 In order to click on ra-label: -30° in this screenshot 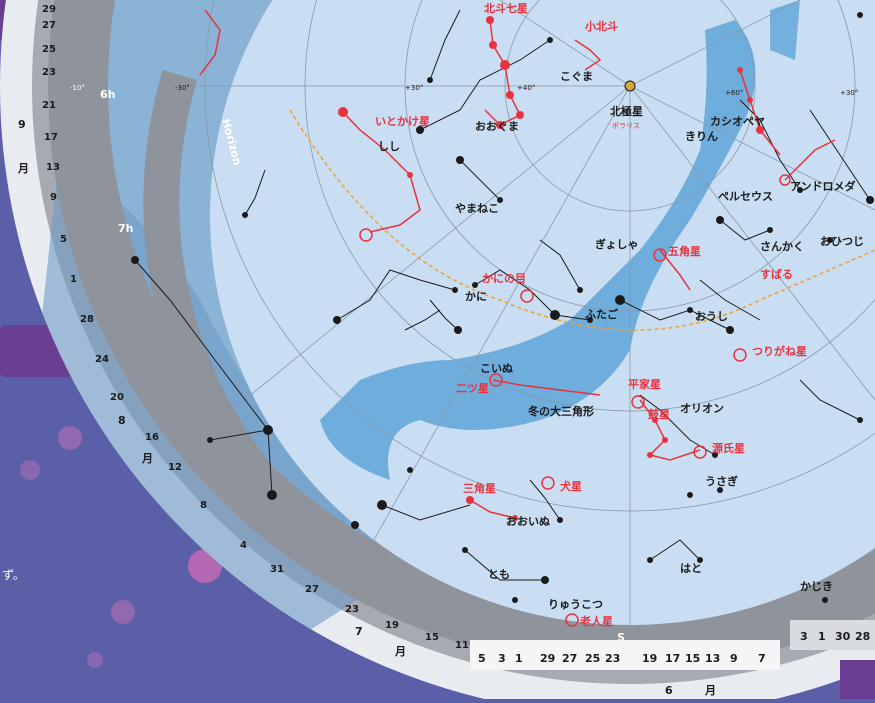, I will do `click(182, 88)`.